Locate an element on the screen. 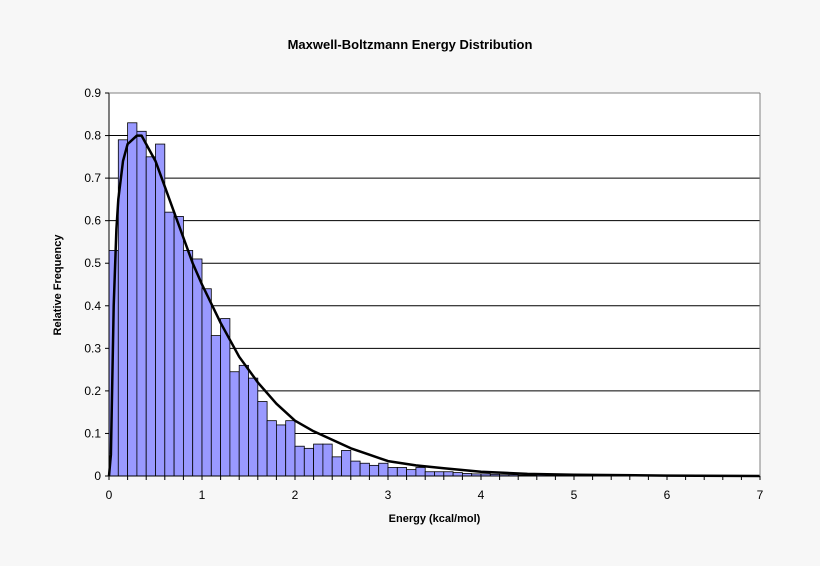 This screenshot has width=820, height=566. y-tick-label: 0.4 is located at coordinates (92, 306).